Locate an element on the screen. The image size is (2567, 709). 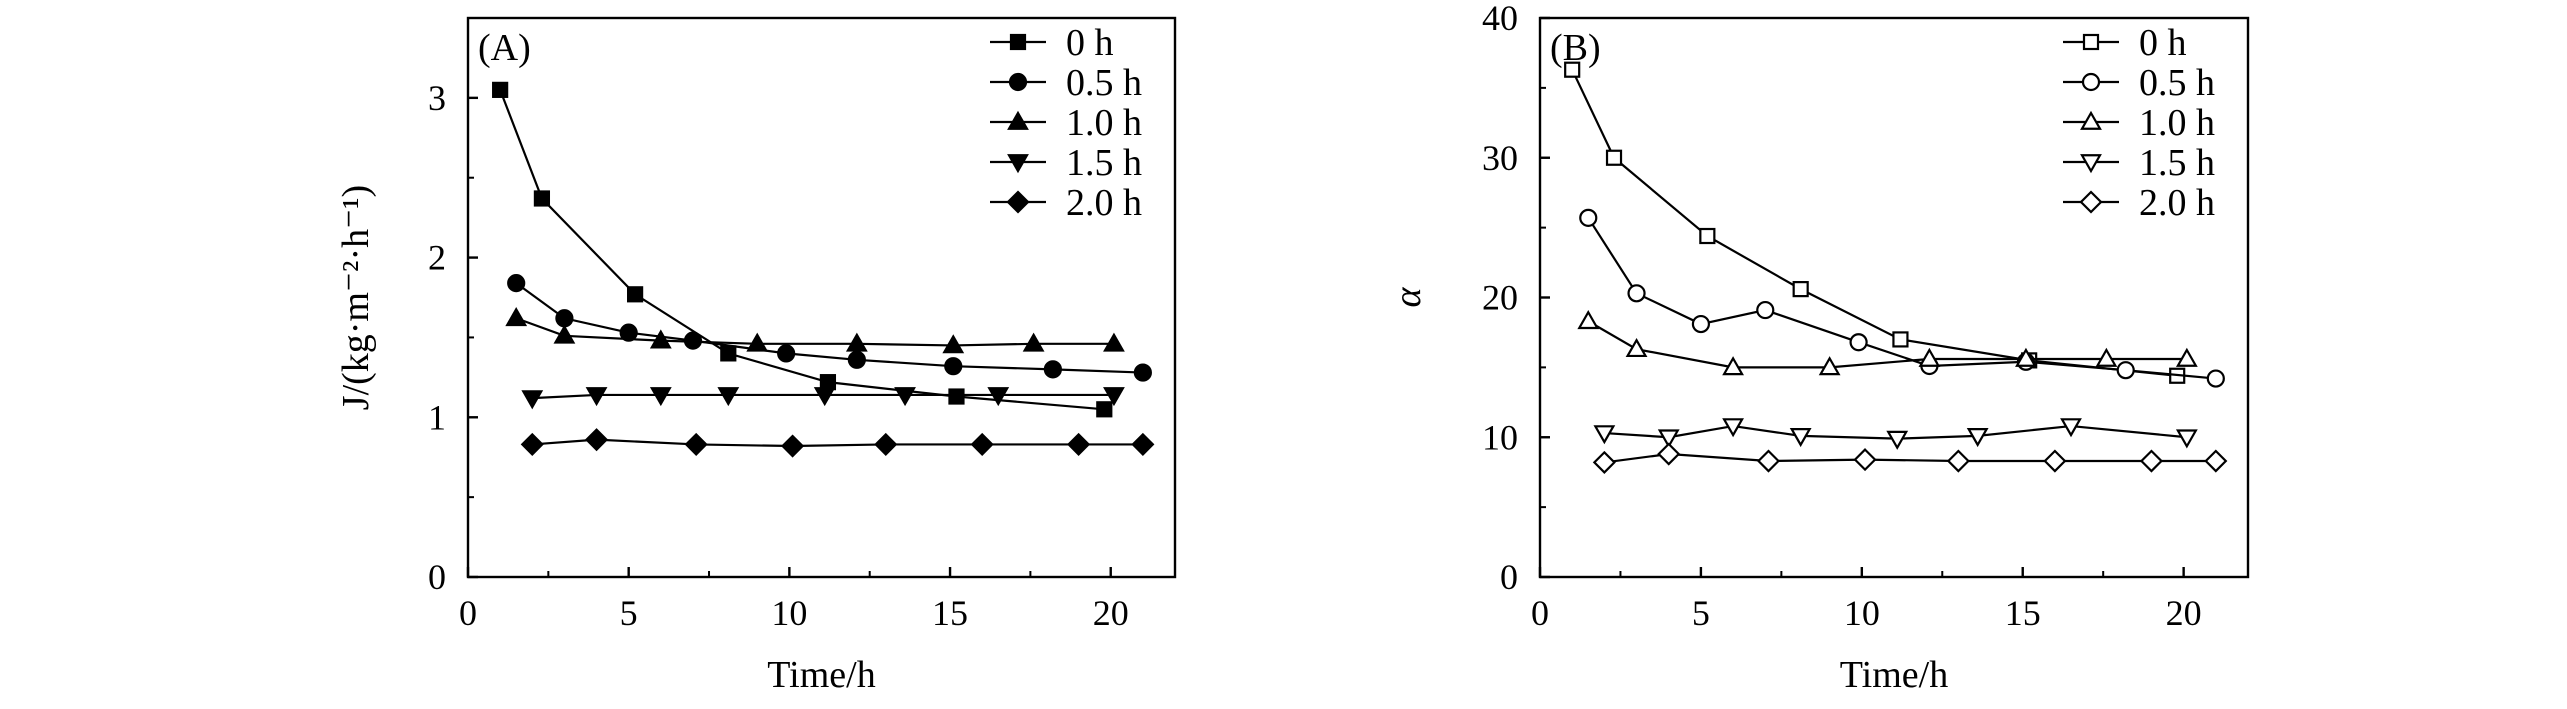
y-axis-label: α is located at coordinates (1408, 296).